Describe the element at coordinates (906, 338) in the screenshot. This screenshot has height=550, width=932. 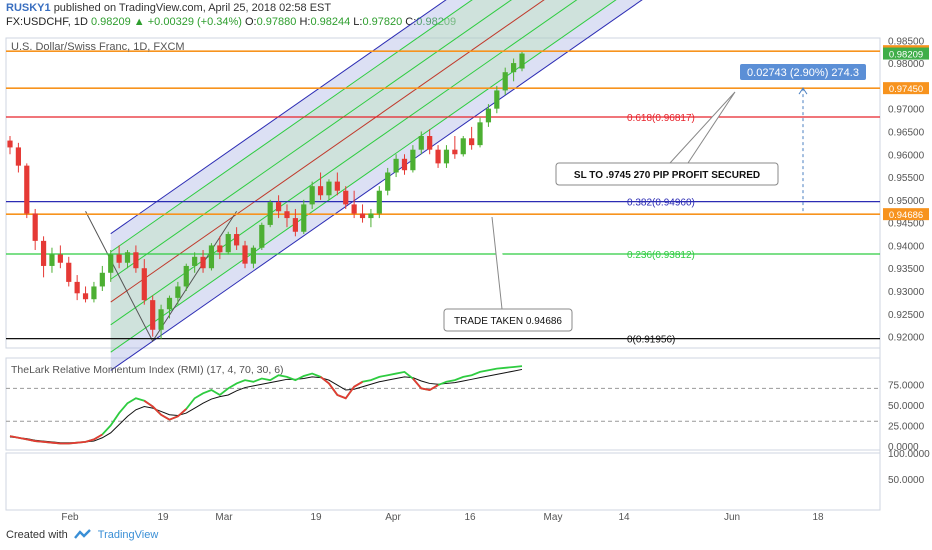
I see `price-axis-tick: 0.92000` at that location.